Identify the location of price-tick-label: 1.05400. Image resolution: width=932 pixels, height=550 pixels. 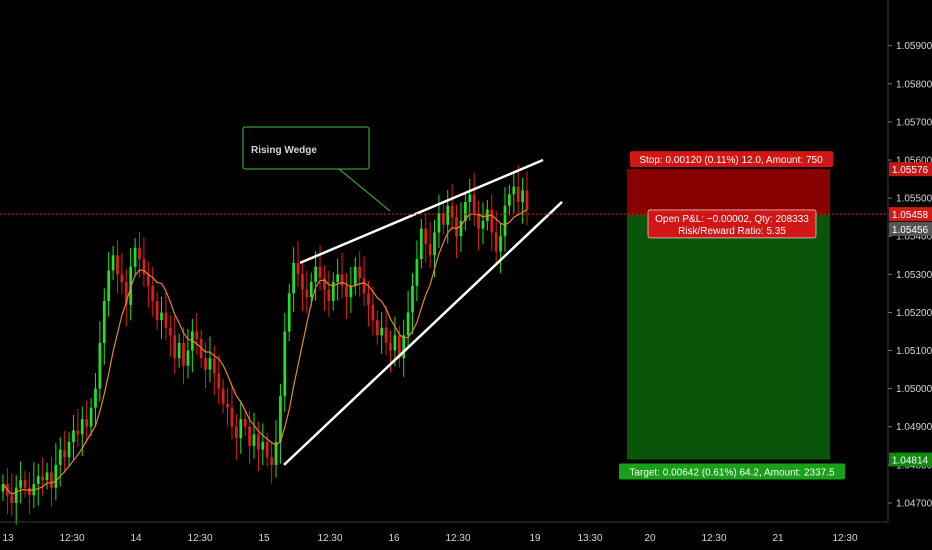
(914, 237).